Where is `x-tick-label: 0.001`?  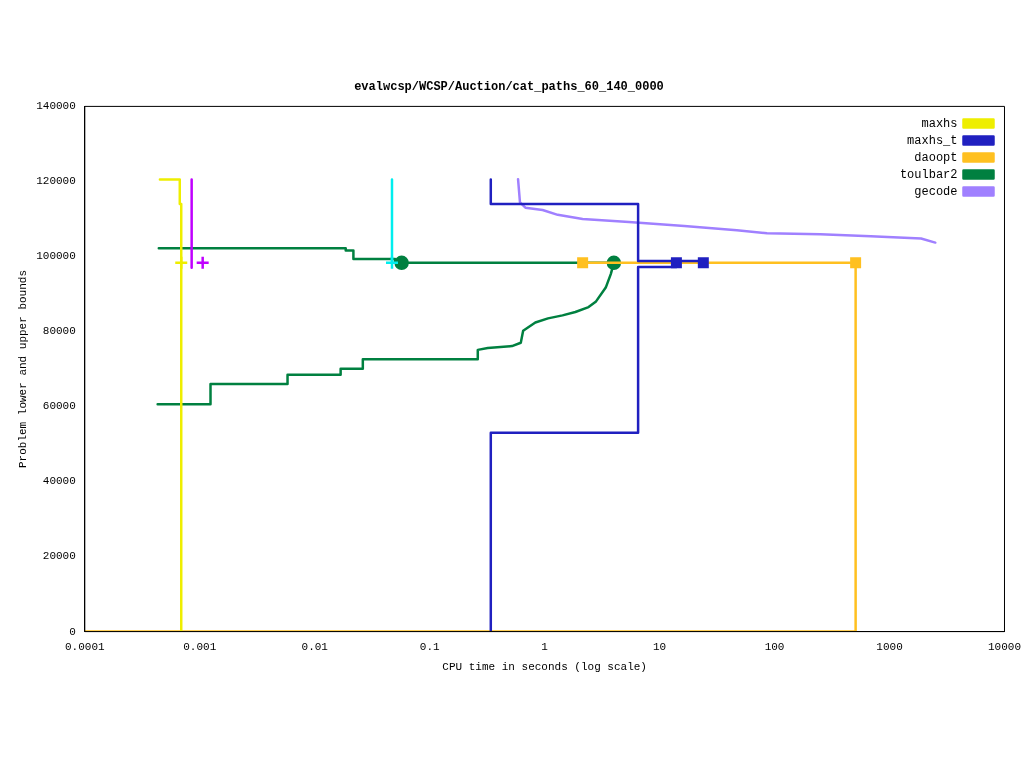 x-tick-label: 0.001 is located at coordinates (200, 647).